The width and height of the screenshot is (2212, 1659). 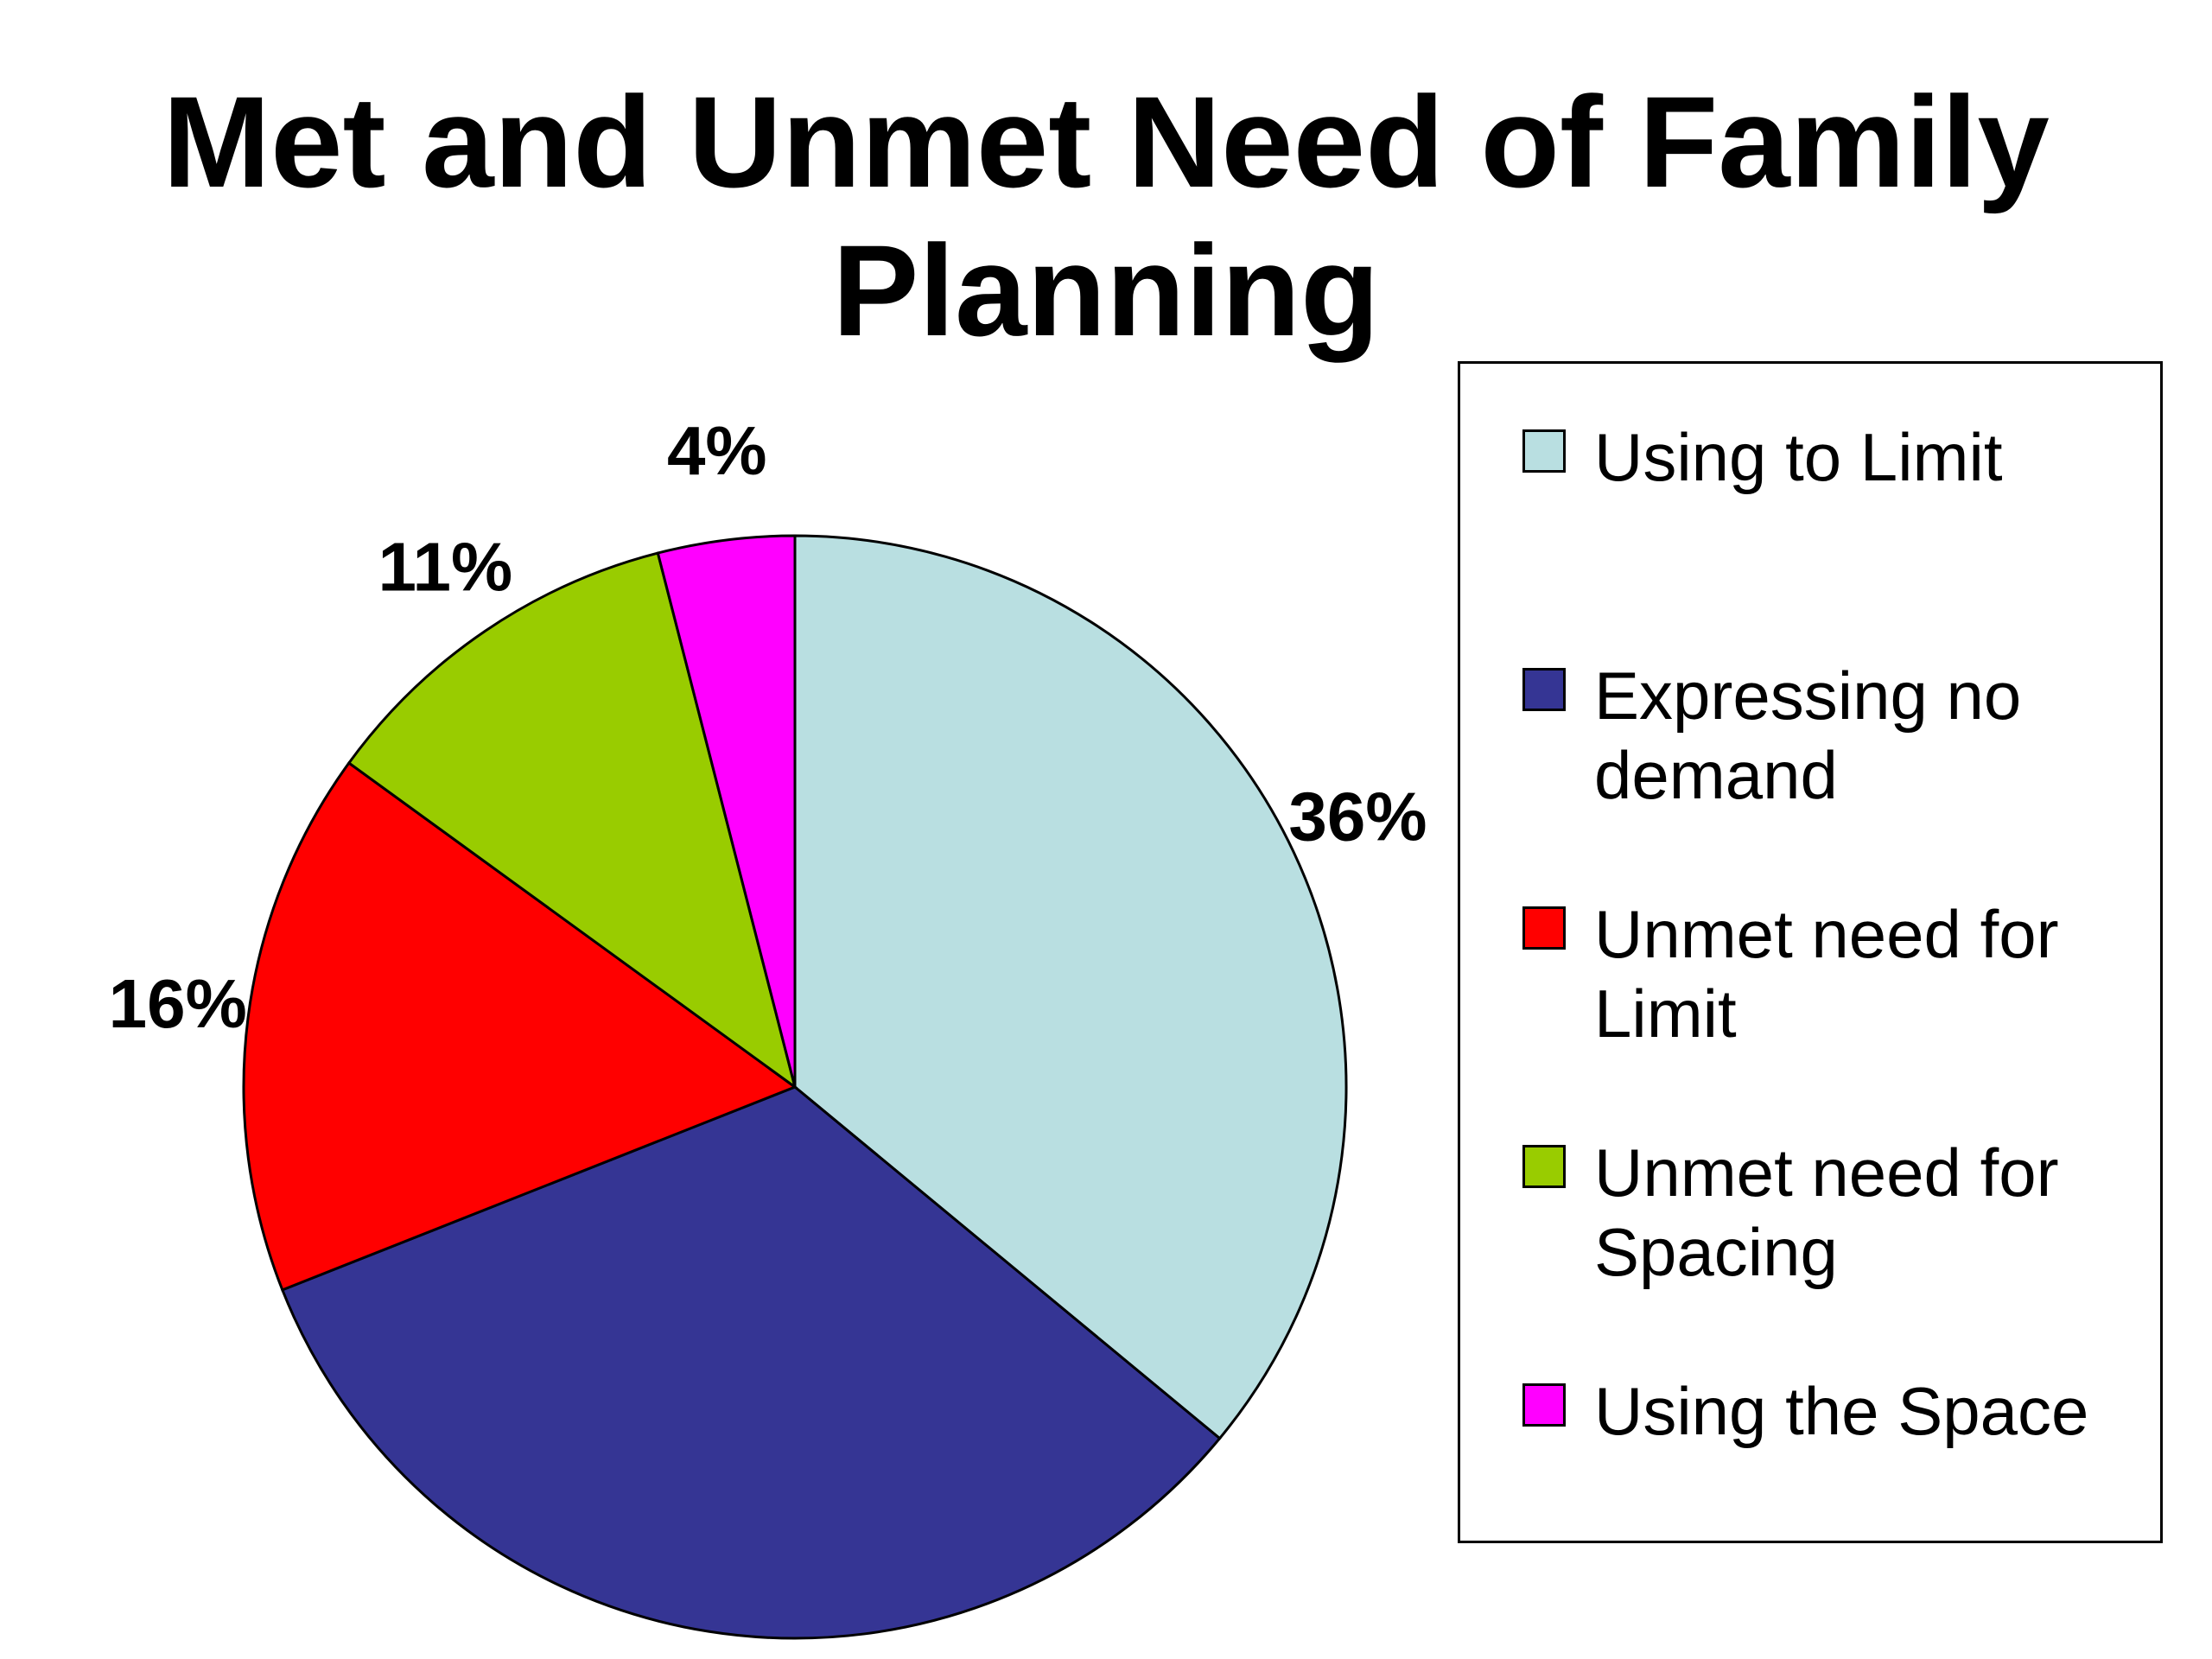 What do you see at coordinates (572, 820) in the screenshot?
I see `pie-slice-unmet-need-for-spacing` at bounding box center [572, 820].